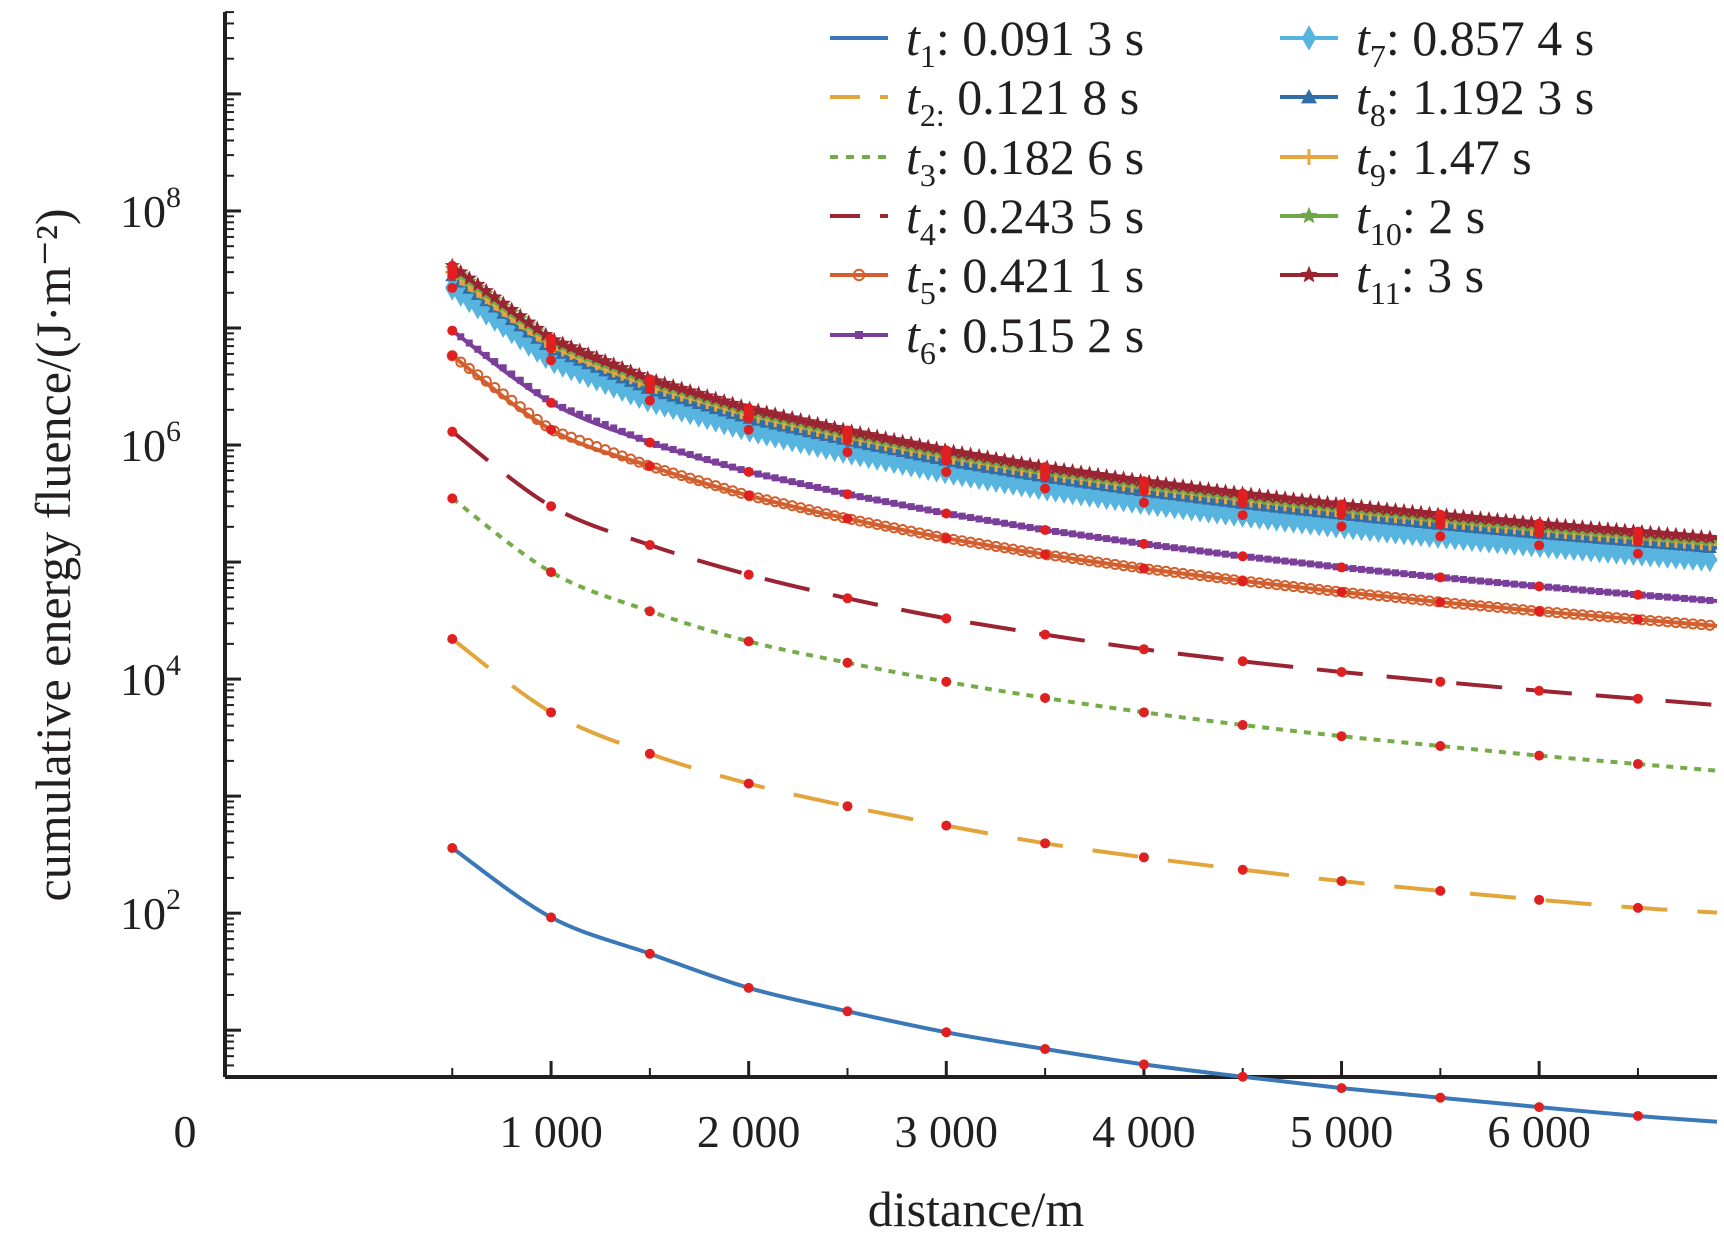 The height and width of the screenshot is (1245, 1724). What do you see at coordinates (947, 1131) in the screenshot?
I see `x-tick-label: 3 000` at bounding box center [947, 1131].